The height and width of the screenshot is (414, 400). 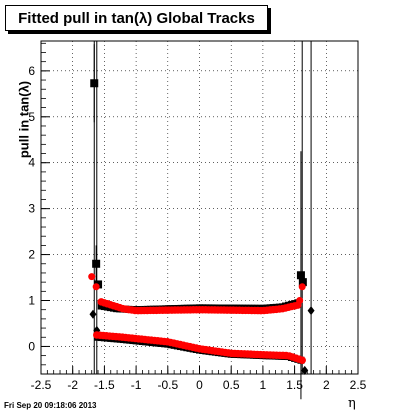 What do you see at coordinates (104, 385) in the screenshot?
I see `x-tick-label: -1.5` at bounding box center [104, 385].